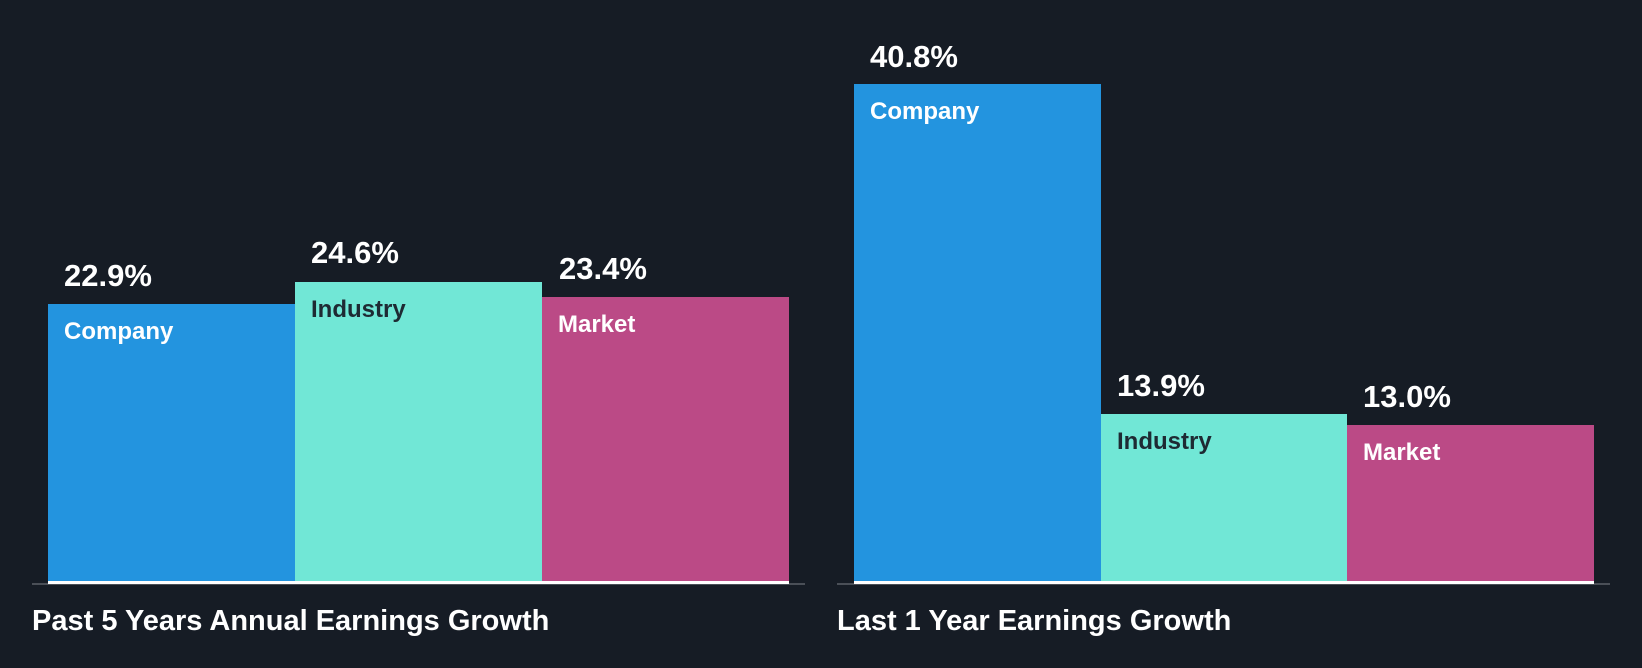 The width and height of the screenshot is (1642, 668). I want to click on value-label: 22.9%, so click(108, 275).